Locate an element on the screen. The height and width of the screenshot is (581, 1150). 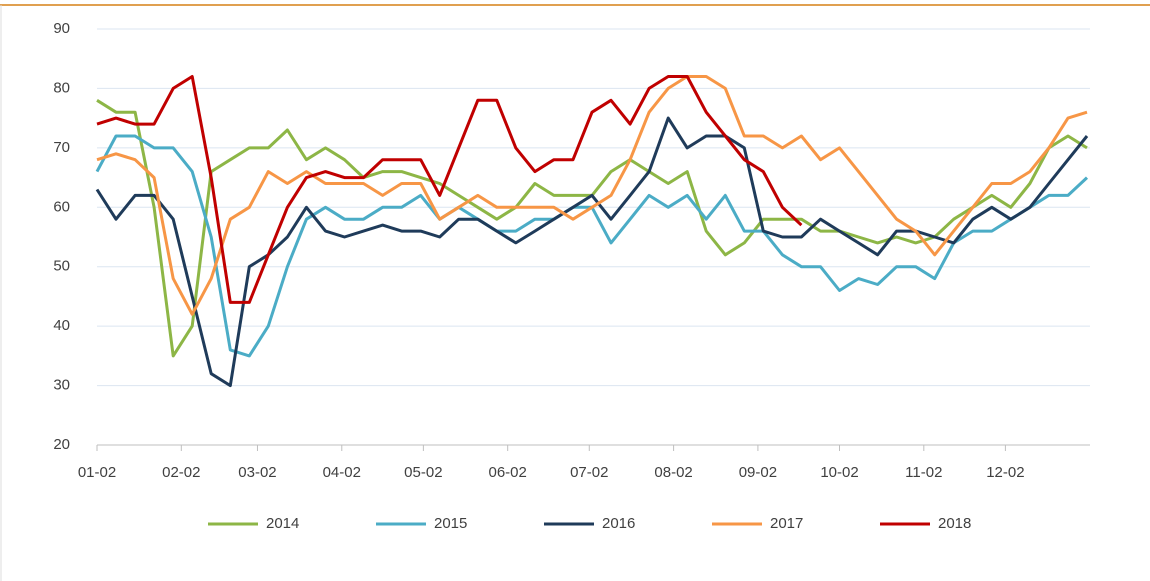
y-tick-label: 90 is located at coordinates (61, 28).